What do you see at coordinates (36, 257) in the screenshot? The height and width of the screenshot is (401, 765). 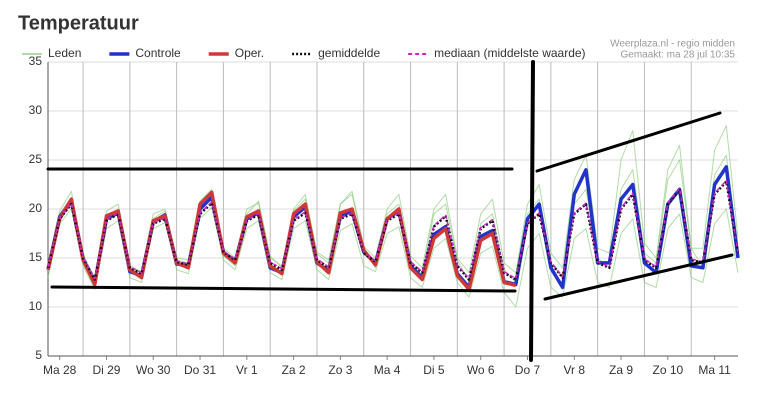 I see `y-tick-label: 15` at bounding box center [36, 257].